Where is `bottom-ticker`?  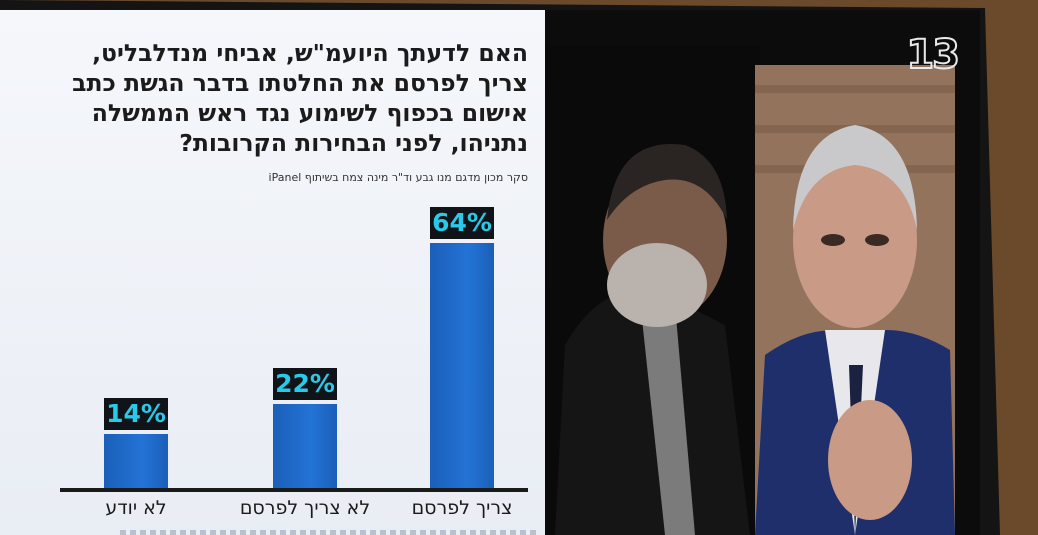
bottom-ticker is located at coordinates (330, 532).